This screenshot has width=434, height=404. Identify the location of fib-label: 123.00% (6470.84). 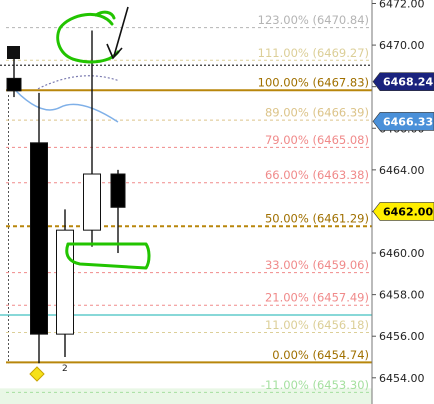
(313, 20).